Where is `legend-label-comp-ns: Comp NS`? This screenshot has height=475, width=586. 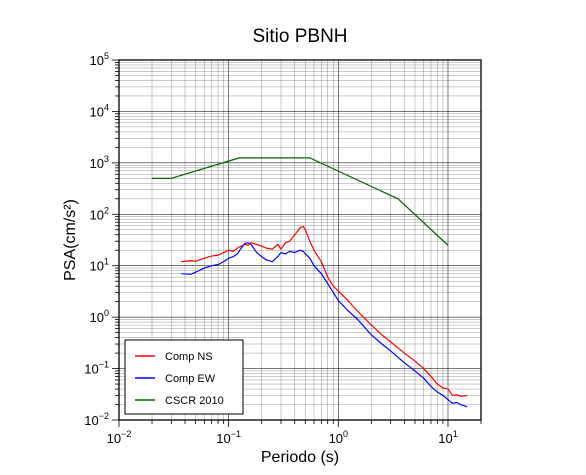
legend-label-comp-ns: Comp NS is located at coordinates (189, 357).